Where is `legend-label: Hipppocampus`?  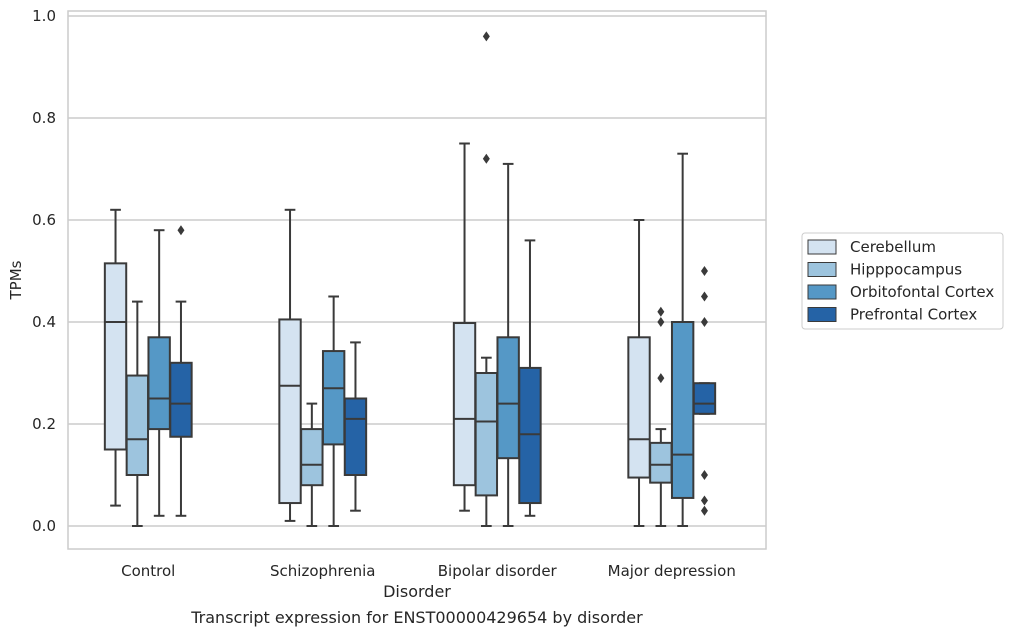 legend-label: Hipppocampus is located at coordinates (906, 270).